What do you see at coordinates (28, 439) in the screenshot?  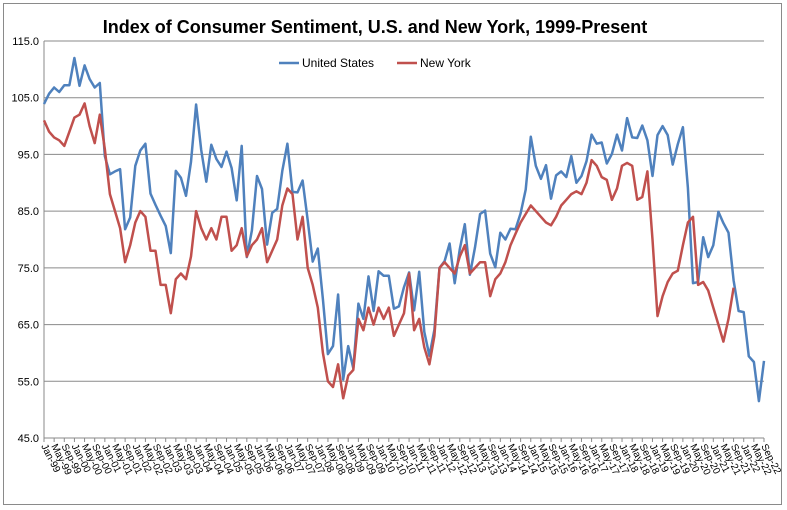 I see `y-tick-label: 45.0` at bounding box center [28, 439].